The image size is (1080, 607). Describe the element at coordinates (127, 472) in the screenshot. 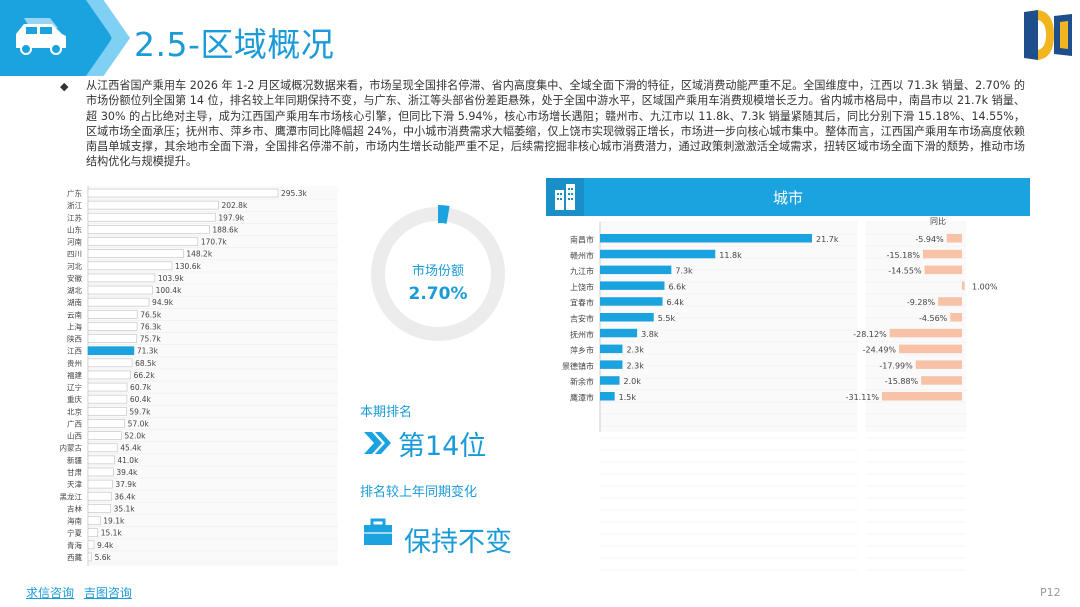

I see `province-value-label: 39.4k` at that location.